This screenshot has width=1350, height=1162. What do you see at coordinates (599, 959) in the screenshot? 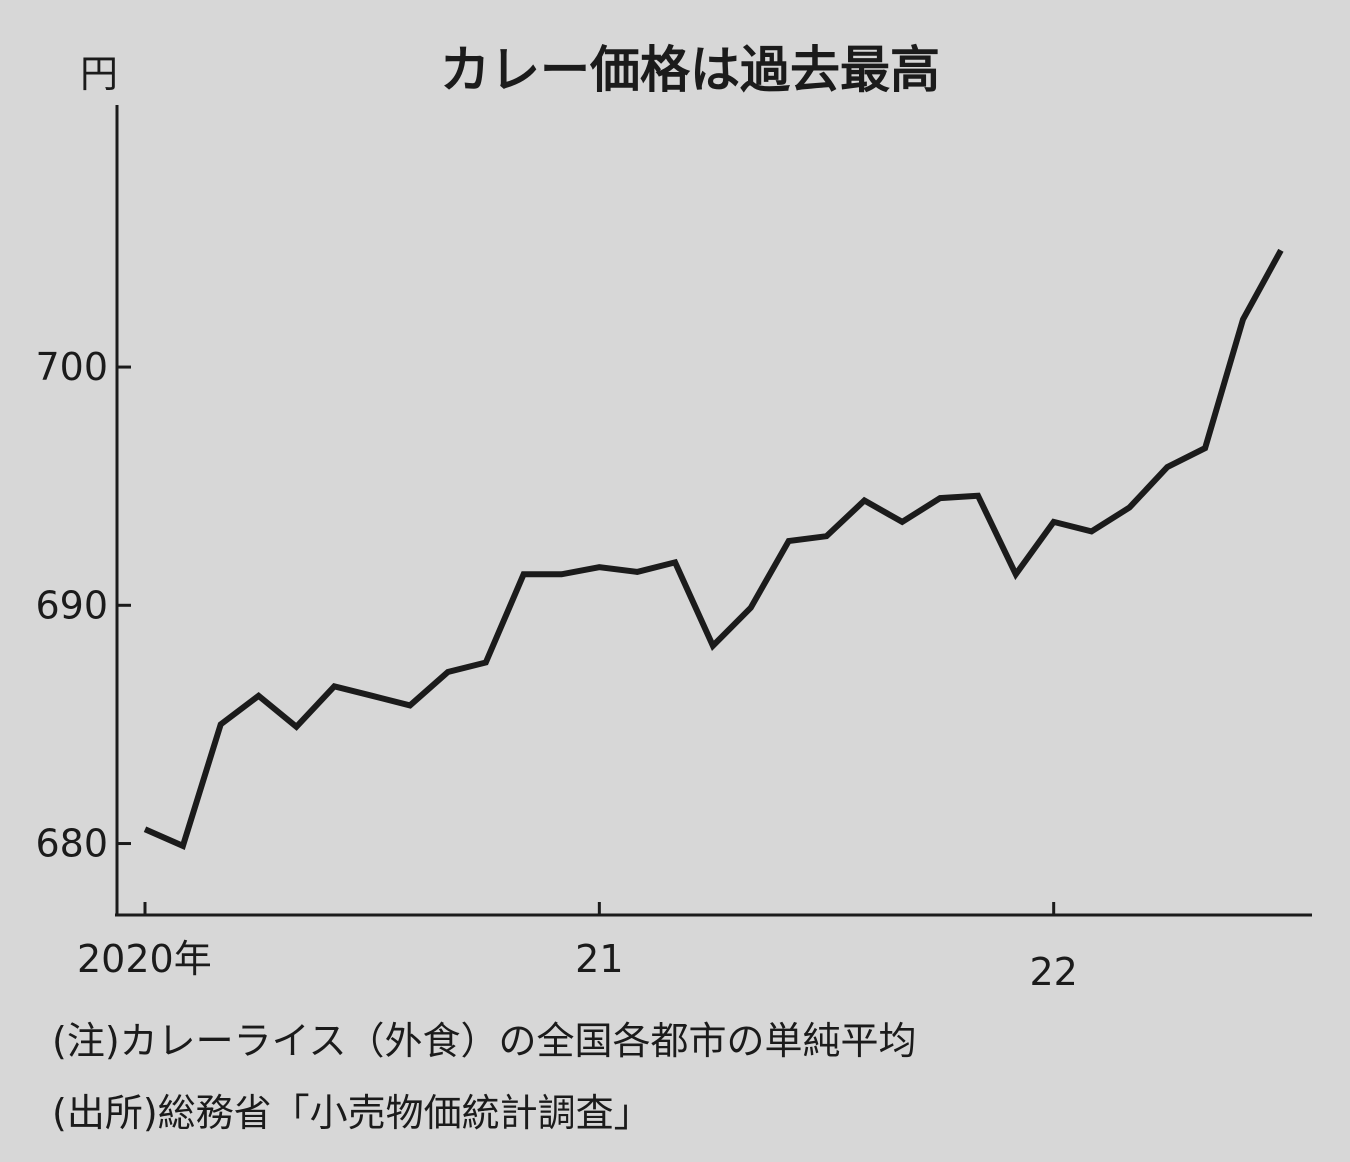
I see `x-tick-label: 21` at bounding box center [599, 959].